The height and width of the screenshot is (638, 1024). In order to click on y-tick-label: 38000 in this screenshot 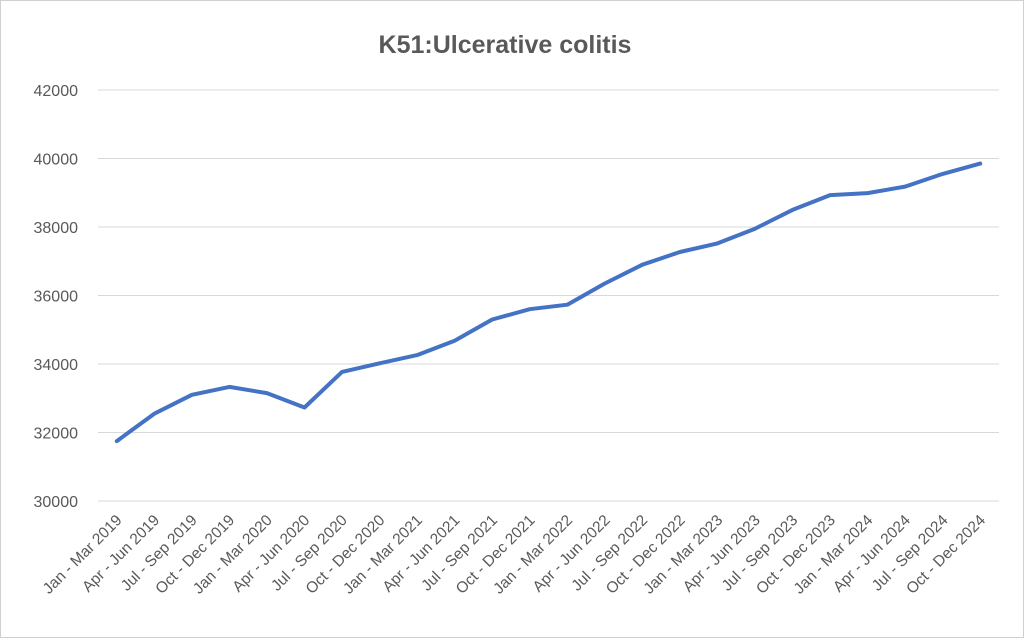, I will do `click(56, 228)`.